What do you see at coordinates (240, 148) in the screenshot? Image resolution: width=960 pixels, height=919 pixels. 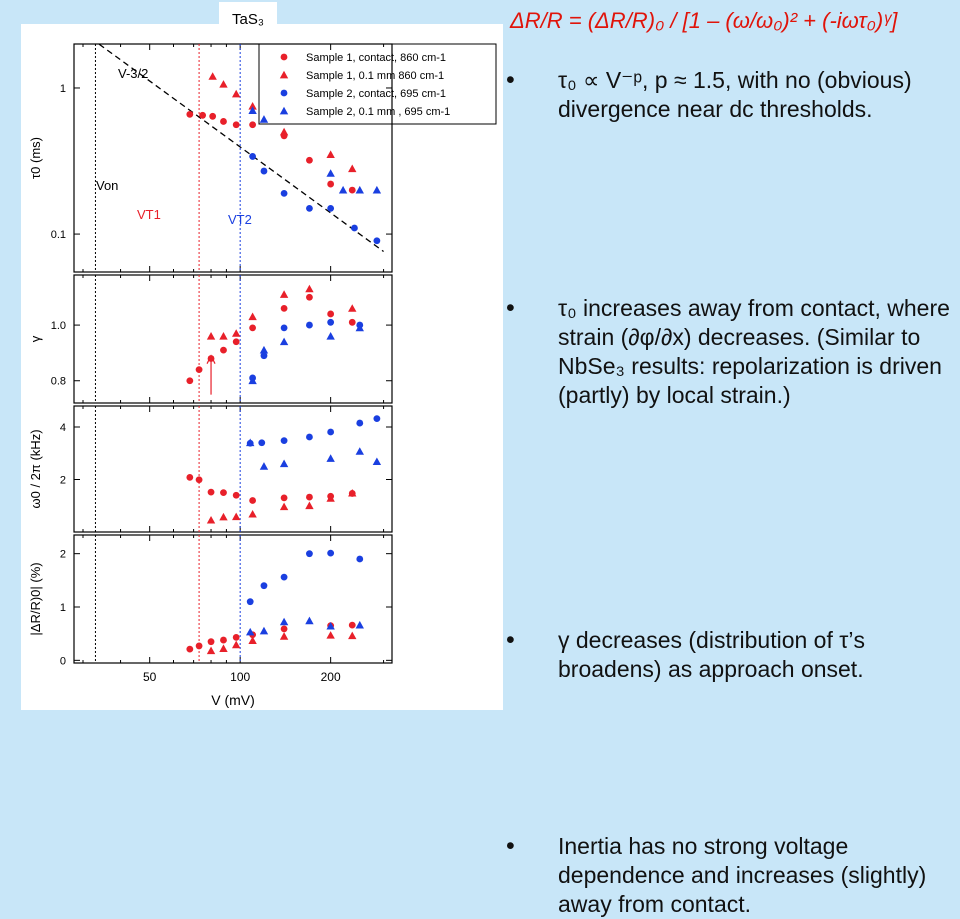 I see `fit-line` at bounding box center [240, 148].